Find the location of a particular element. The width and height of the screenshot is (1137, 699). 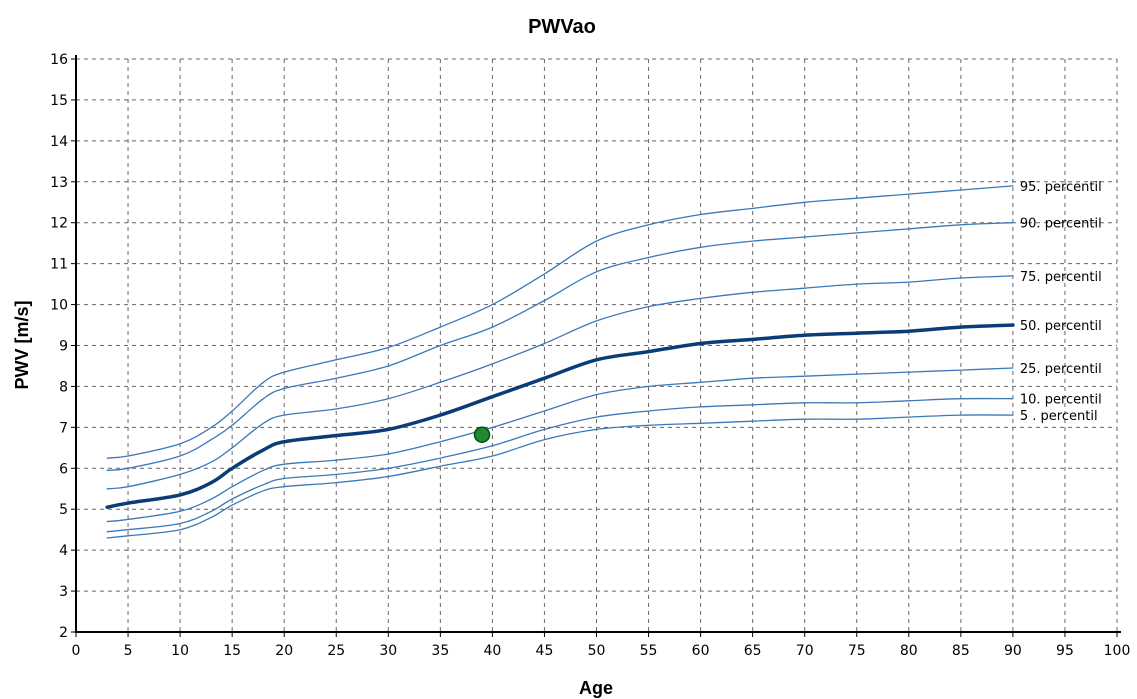

series-label: 90. percentil is located at coordinates (1061, 224).